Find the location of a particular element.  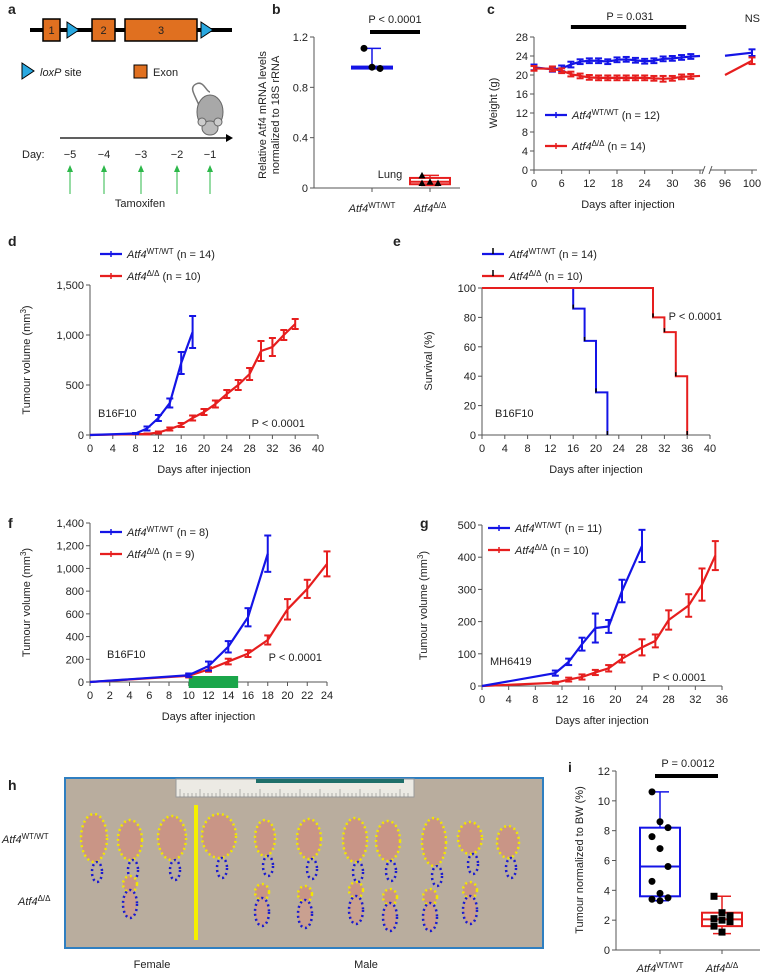

sample-size: (n = 12) is located at coordinates (641, 116).